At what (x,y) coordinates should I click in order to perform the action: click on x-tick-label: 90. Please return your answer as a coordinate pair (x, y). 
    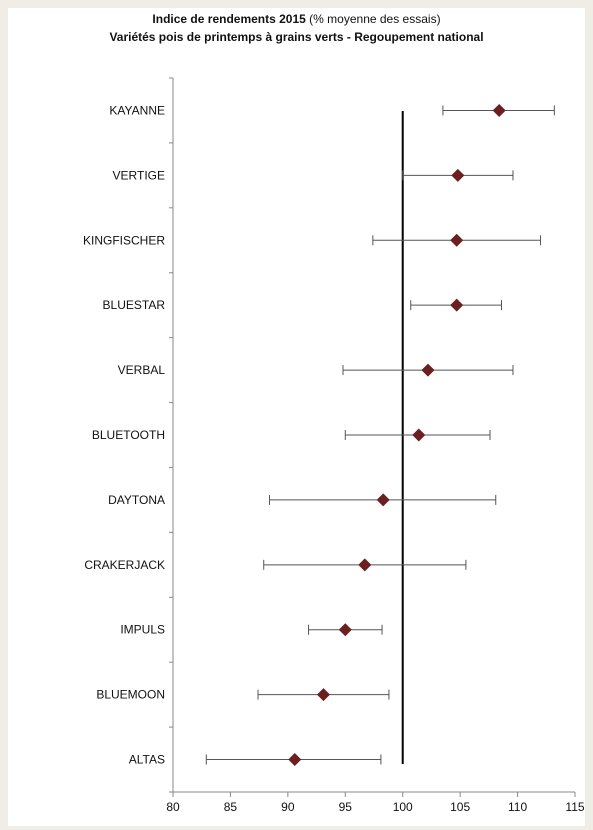
    Looking at the image, I should click on (288, 807).